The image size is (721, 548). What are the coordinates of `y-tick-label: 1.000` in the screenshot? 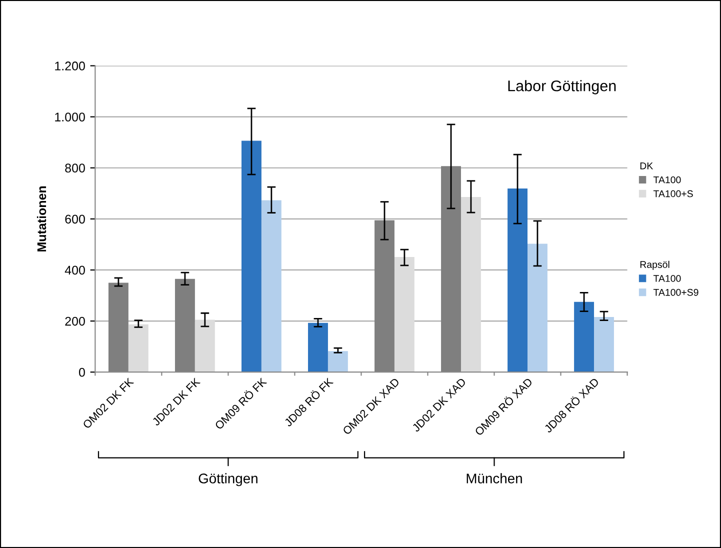 It's located at (70, 117).